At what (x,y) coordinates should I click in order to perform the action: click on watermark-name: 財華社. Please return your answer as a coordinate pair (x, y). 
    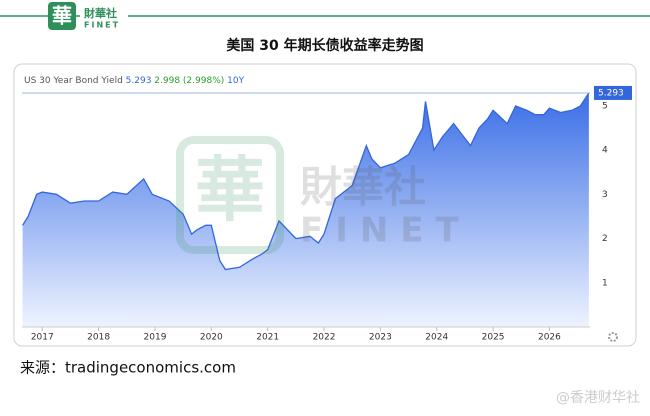
    Looking at the image, I should click on (363, 187).